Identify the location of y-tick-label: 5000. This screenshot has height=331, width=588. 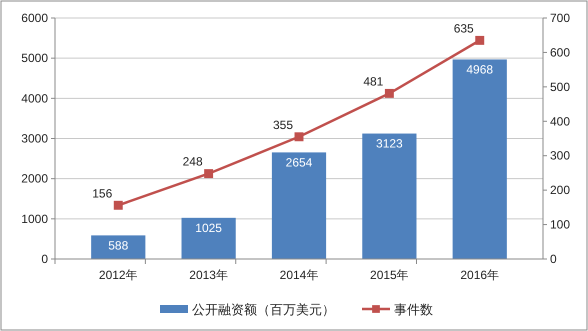
(34, 58).